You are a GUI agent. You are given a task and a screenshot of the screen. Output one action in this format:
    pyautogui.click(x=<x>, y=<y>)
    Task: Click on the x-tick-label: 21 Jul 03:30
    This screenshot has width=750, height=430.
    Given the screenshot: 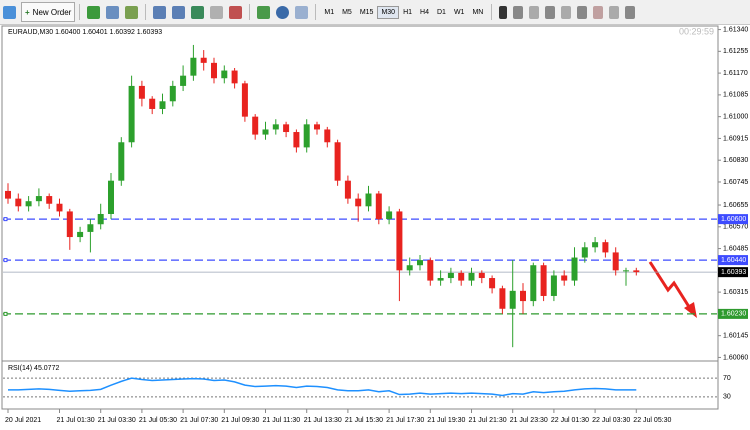 What is the action you would take?
    pyautogui.click(x=117, y=420)
    